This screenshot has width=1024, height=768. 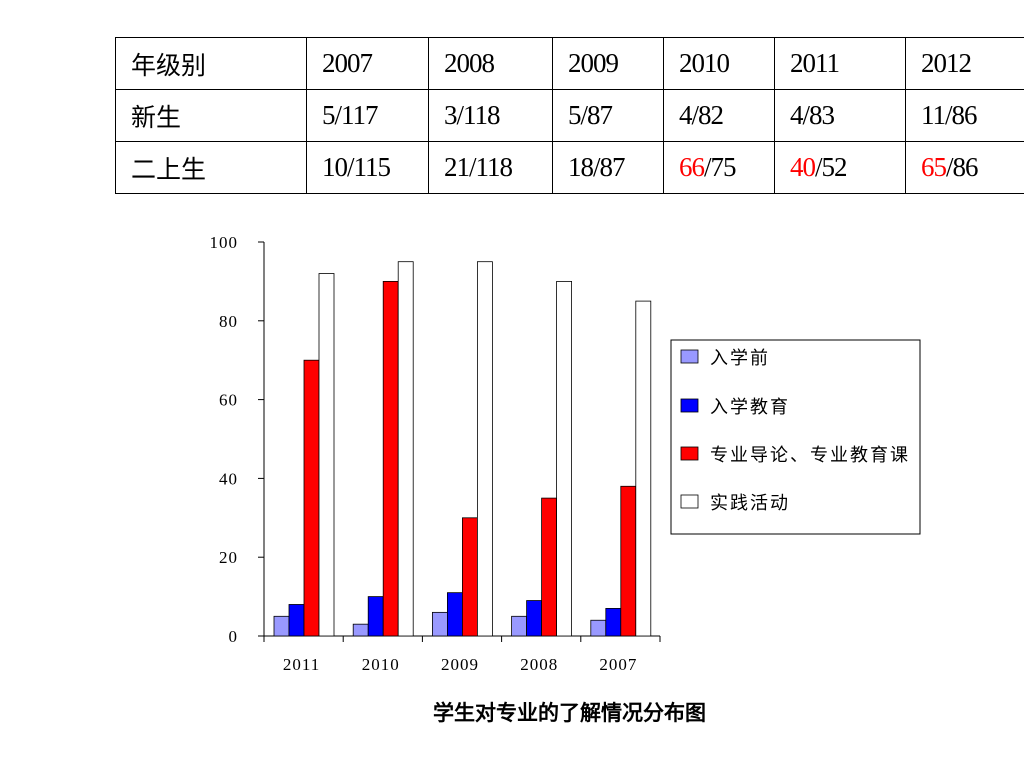 What do you see at coordinates (228, 478) in the screenshot?
I see `y-tick-label: 40` at bounding box center [228, 478].